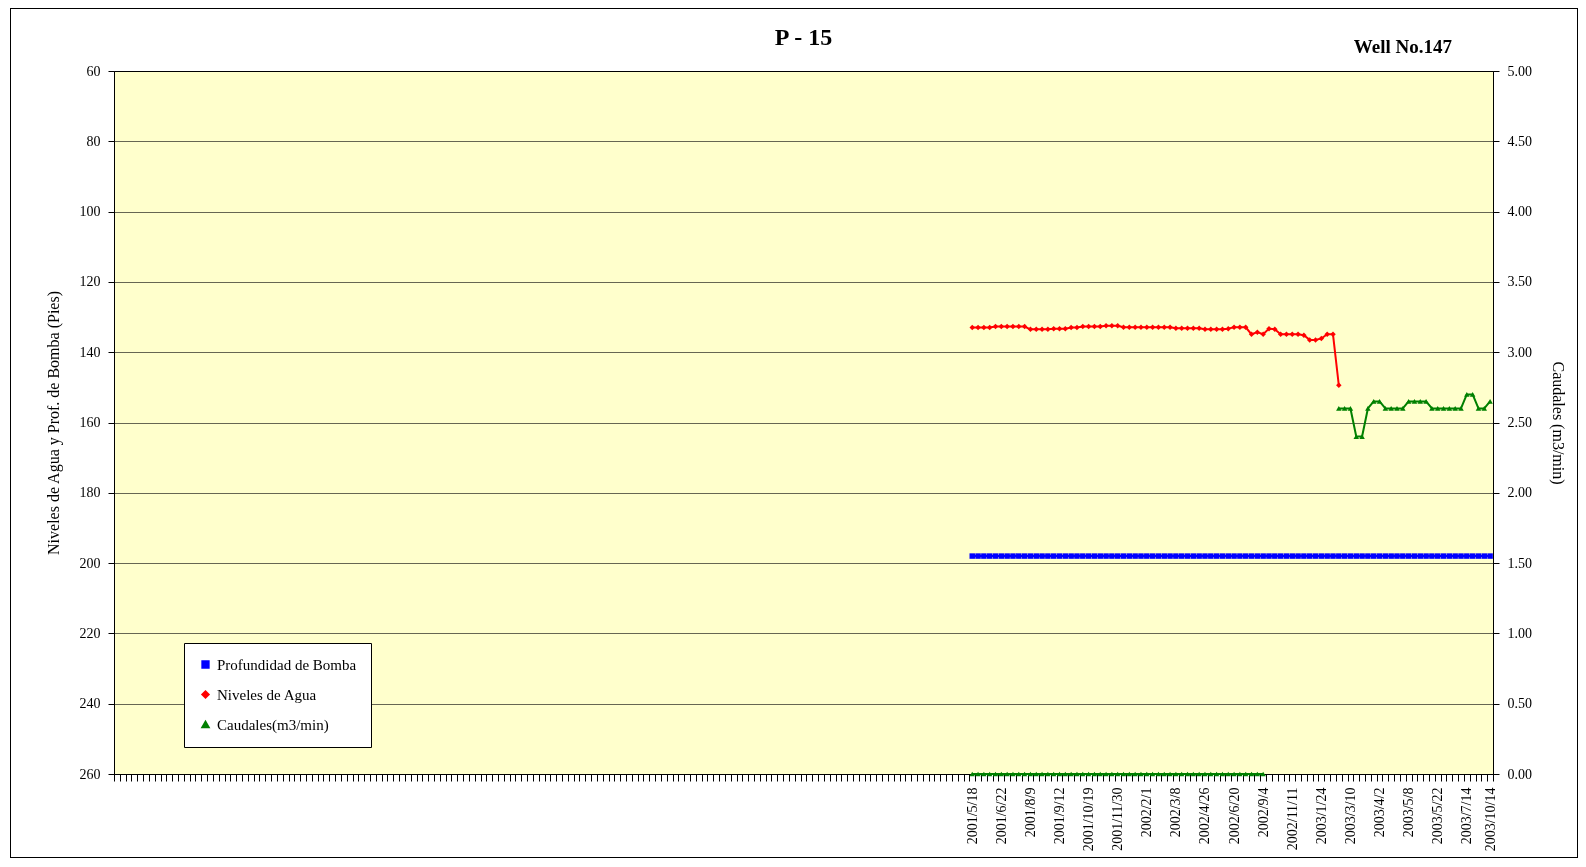  I want to click on x-tick-label: 2002/4/26, so click(1205, 816).